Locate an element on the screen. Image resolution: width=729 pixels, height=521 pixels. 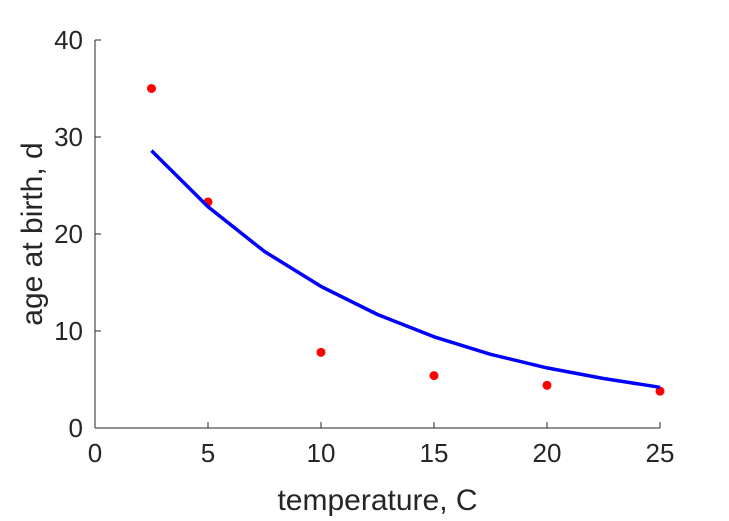
x-tick-label: 5 is located at coordinates (208, 453).